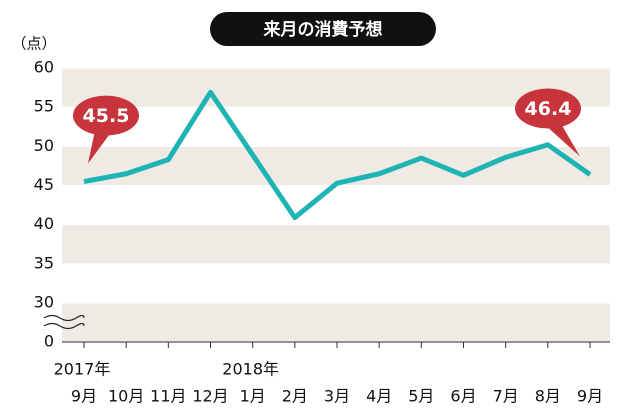  I want to click on title-pill, so click(323, 29).